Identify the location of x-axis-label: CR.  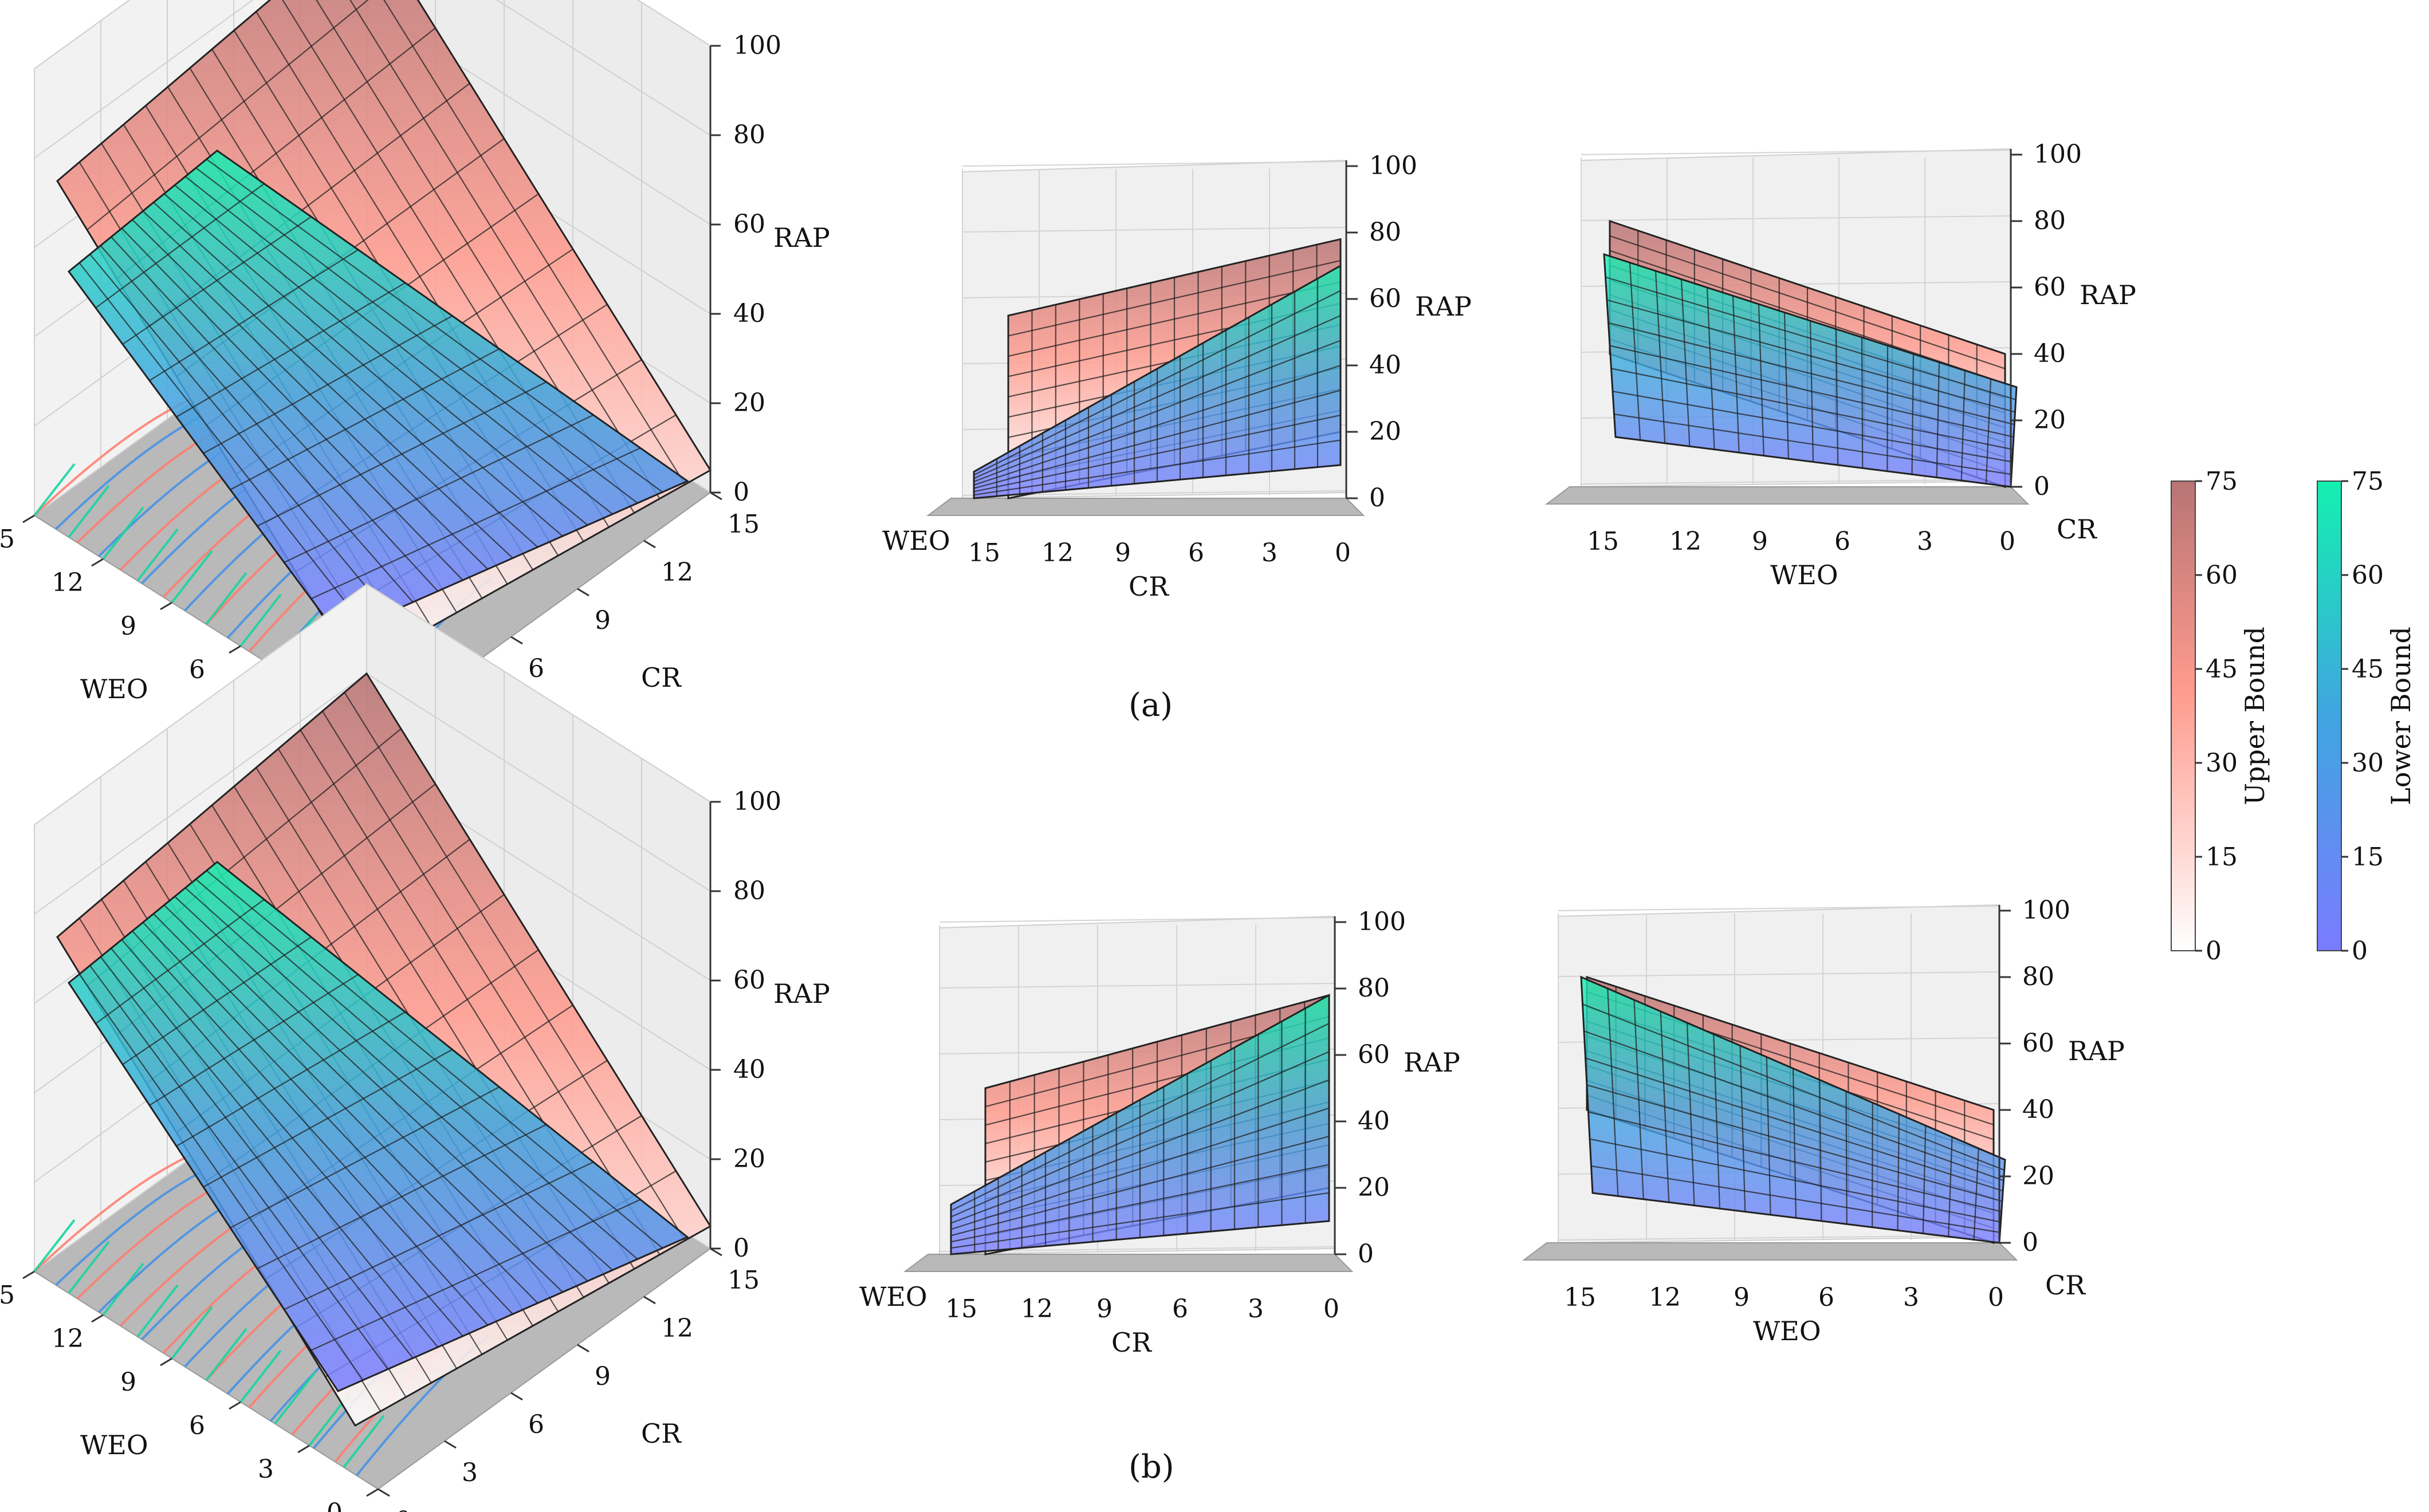
(1132, 1343).